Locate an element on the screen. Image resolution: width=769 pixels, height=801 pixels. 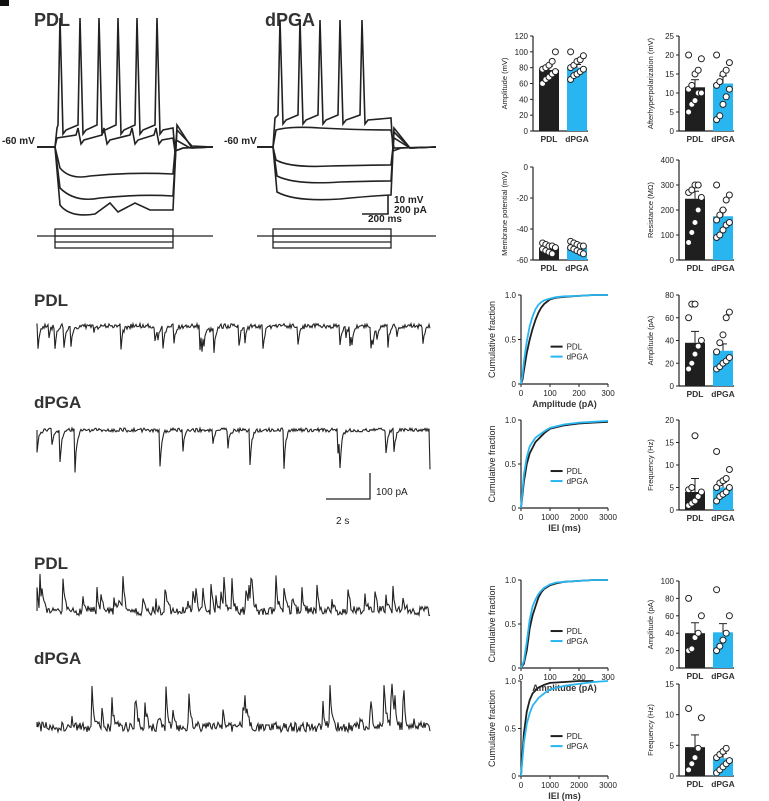
chart-resistance: 0 100 200 300 400 Resistance (MΩ) PDL dPGA is located at coordinates (690, 214).